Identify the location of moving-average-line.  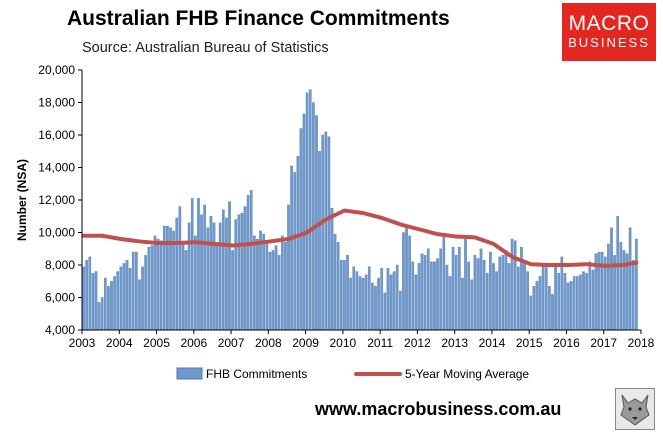
(360, 238).